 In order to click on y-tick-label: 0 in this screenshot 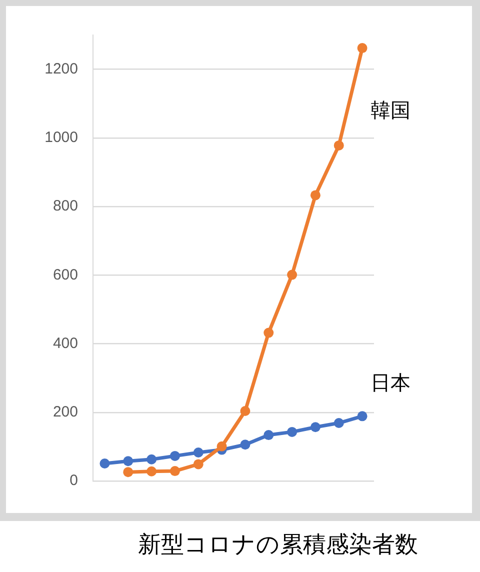, I will do `click(74, 481)`.